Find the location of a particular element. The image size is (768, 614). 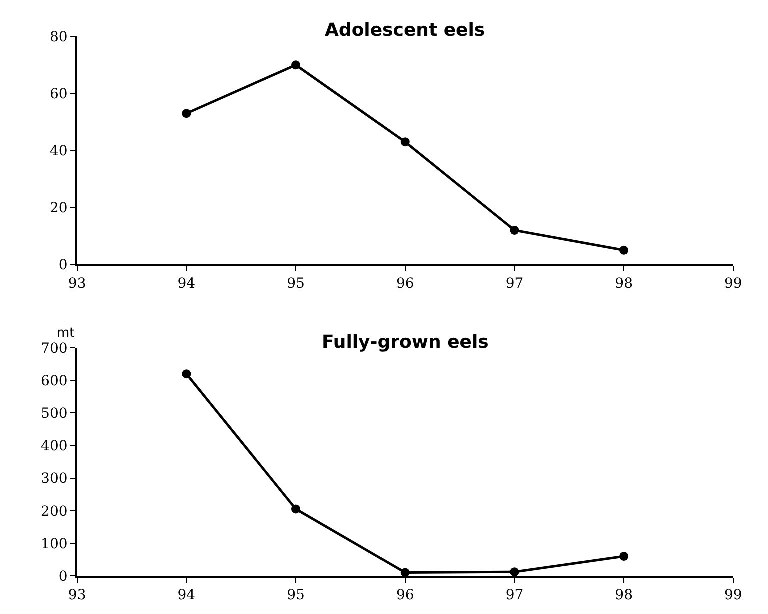

y-tick-label: 500 is located at coordinates (54, 414).